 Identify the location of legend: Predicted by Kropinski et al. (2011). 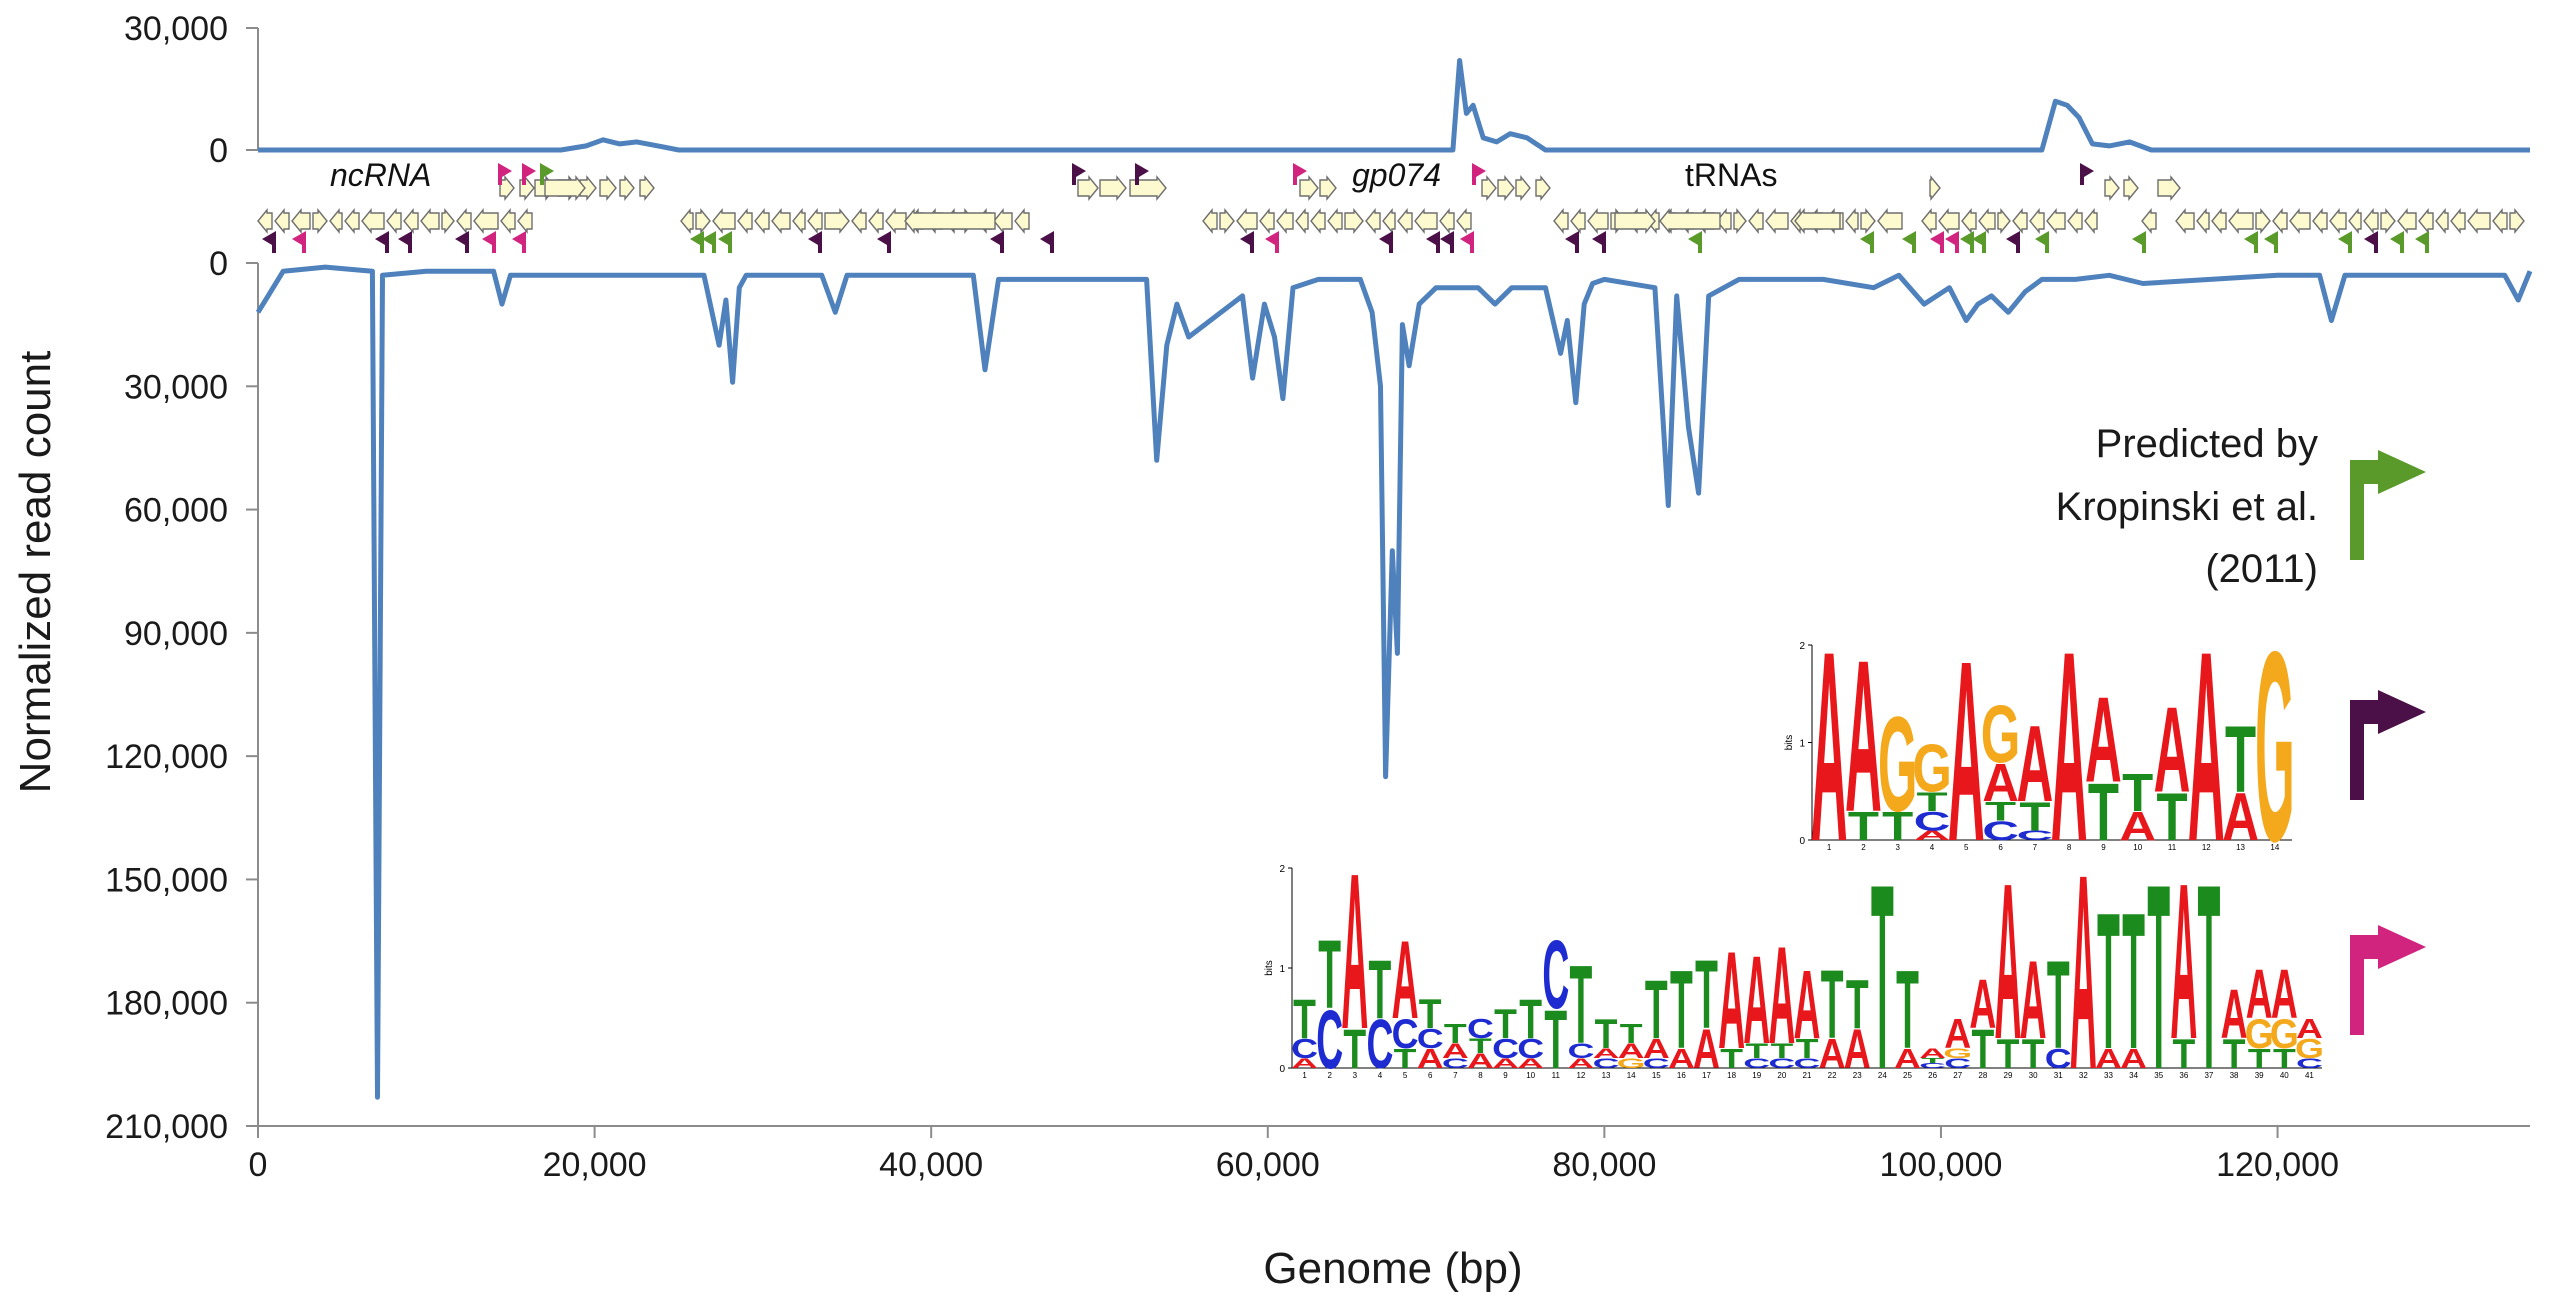
(2241, 728).